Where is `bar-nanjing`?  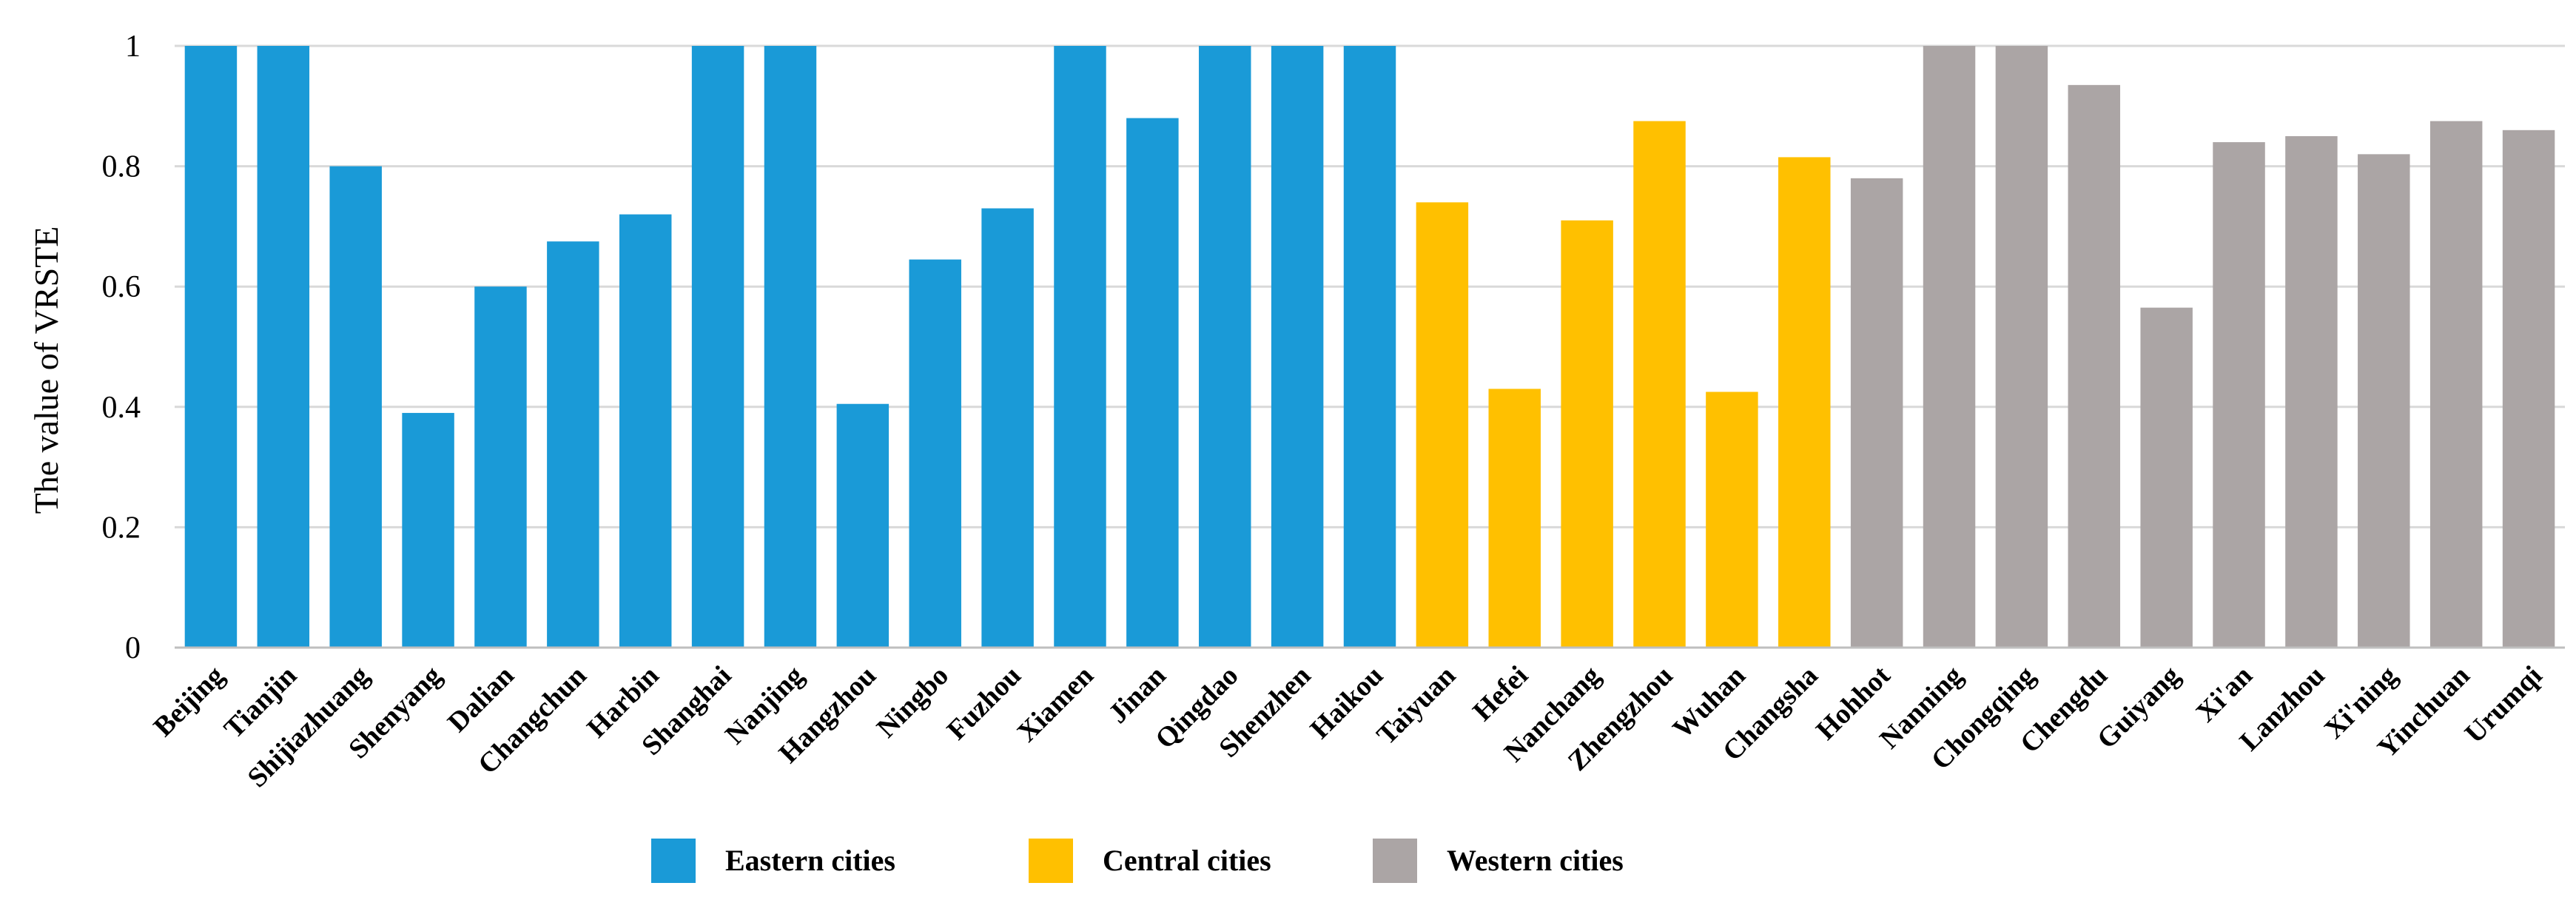
bar-nanjing is located at coordinates (790, 347).